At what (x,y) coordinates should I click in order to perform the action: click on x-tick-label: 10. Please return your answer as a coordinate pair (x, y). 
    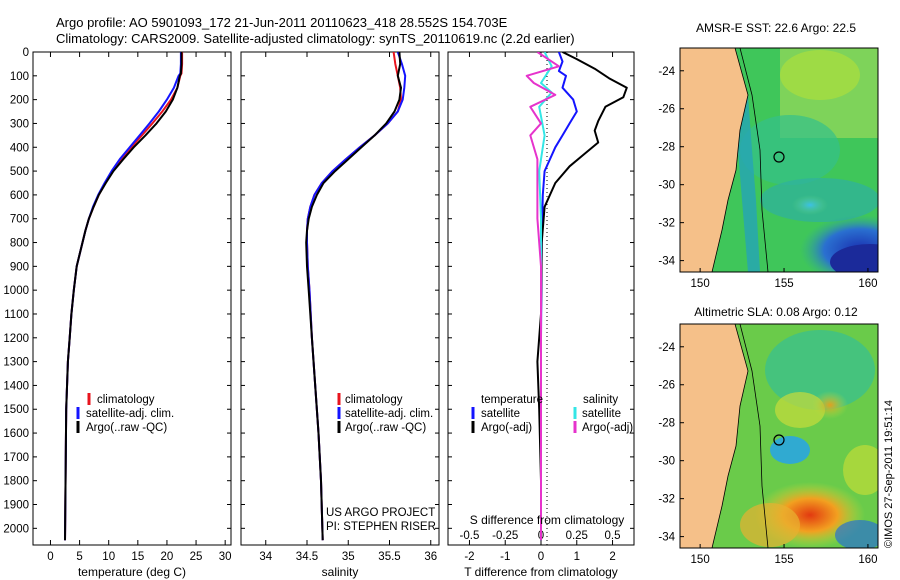
    Looking at the image, I should click on (108, 557).